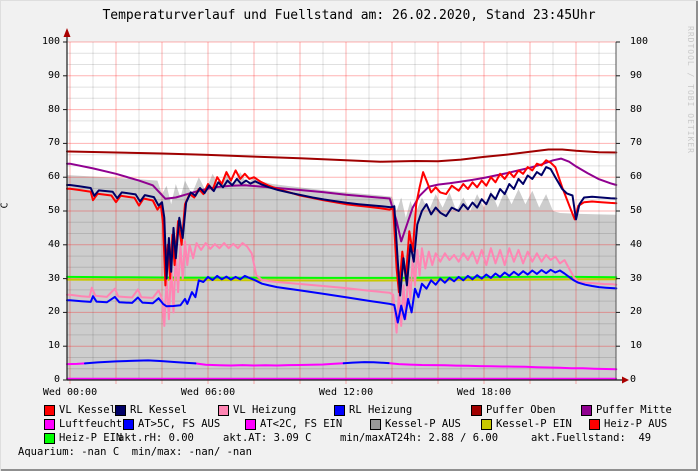  Describe the element at coordinates (87, 410) in the screenshot. I see `legend-label-vl-kessel: VL Kessel` at that location.